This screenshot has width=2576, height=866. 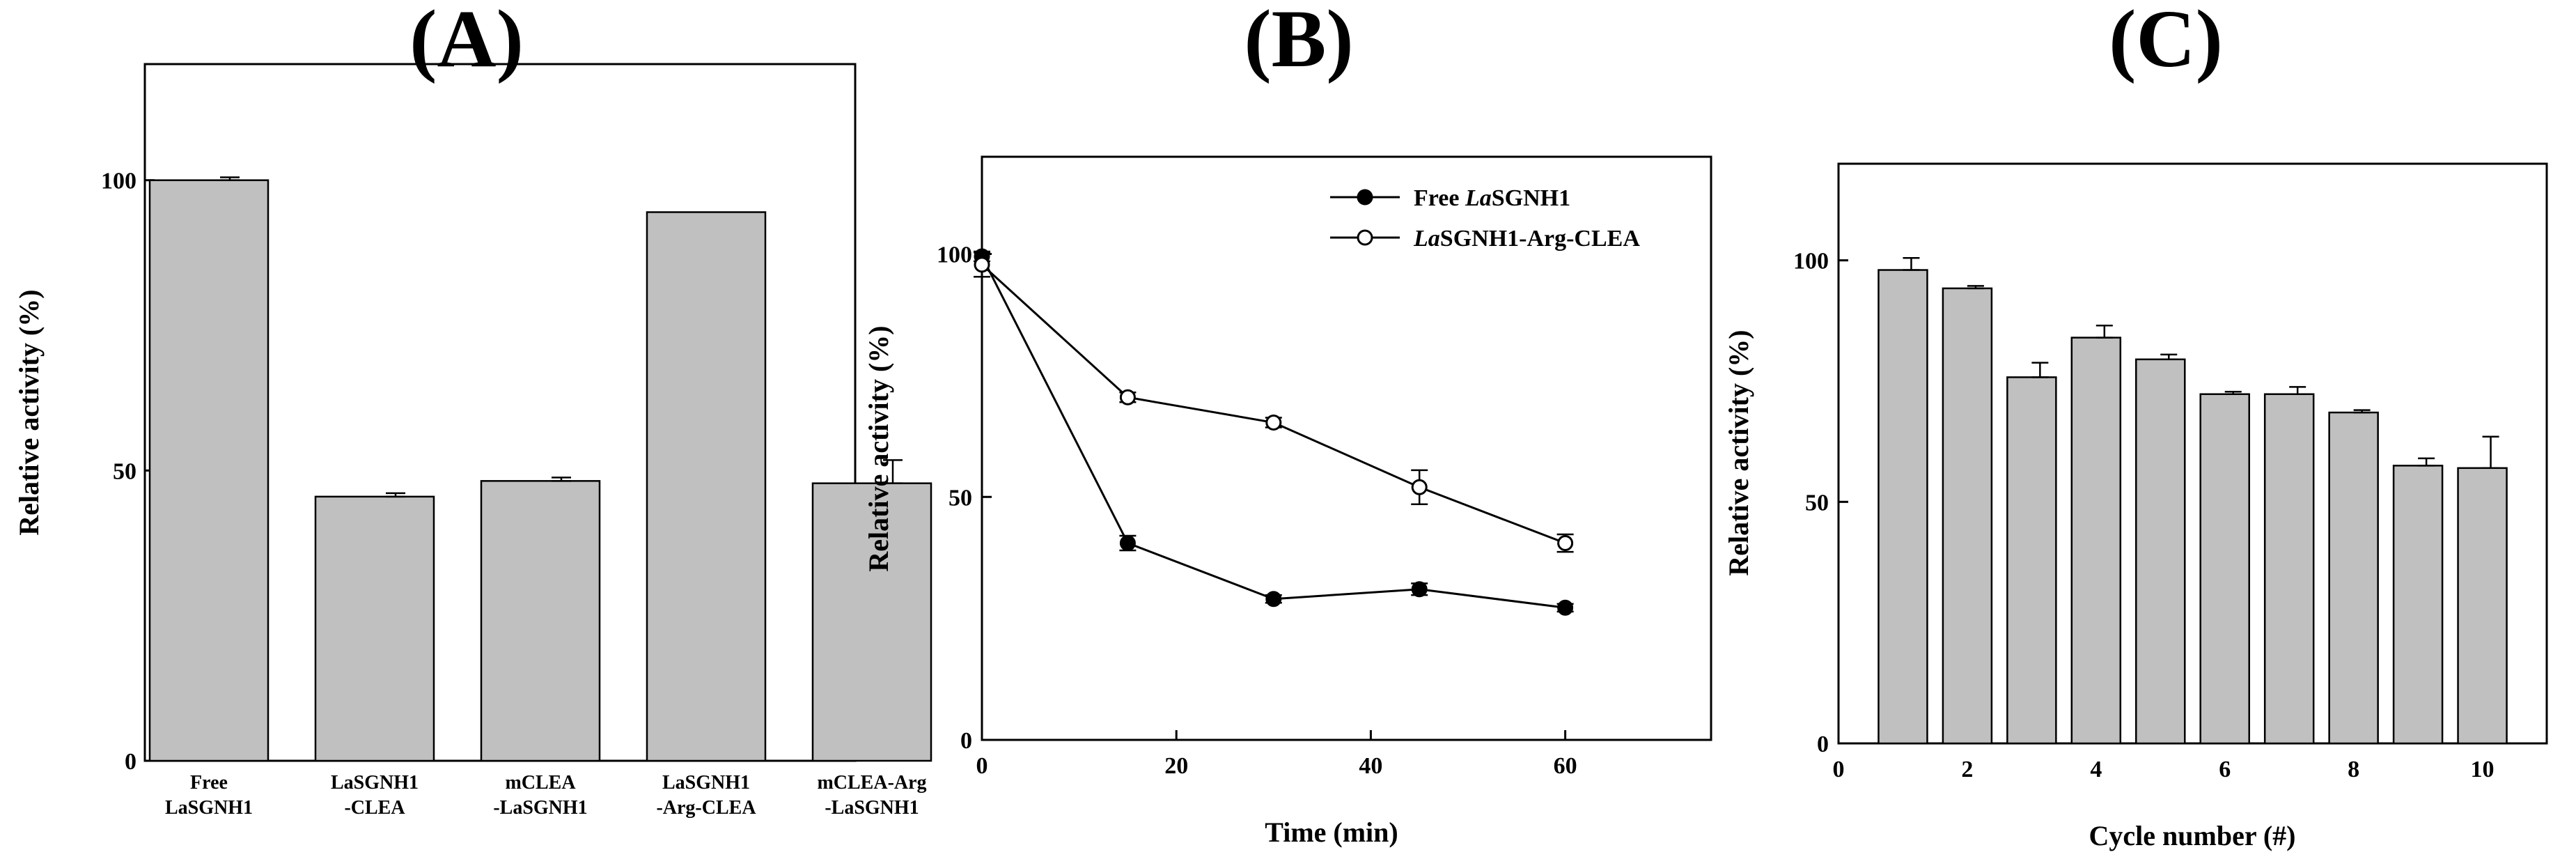 I want to click on panel-a-y-axis-title: Relative activity (%), so click(x=29, y=412).